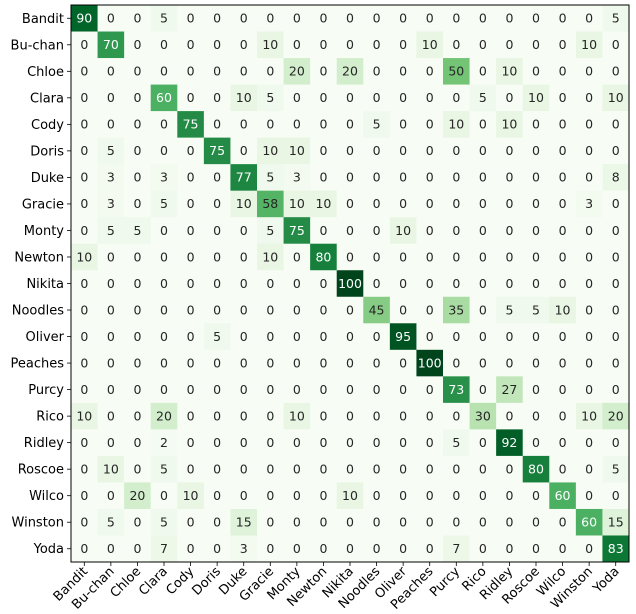  Describe the element at coordinates (164, 177) in the screenshot. I see `cell-value-label: 3` at that location.